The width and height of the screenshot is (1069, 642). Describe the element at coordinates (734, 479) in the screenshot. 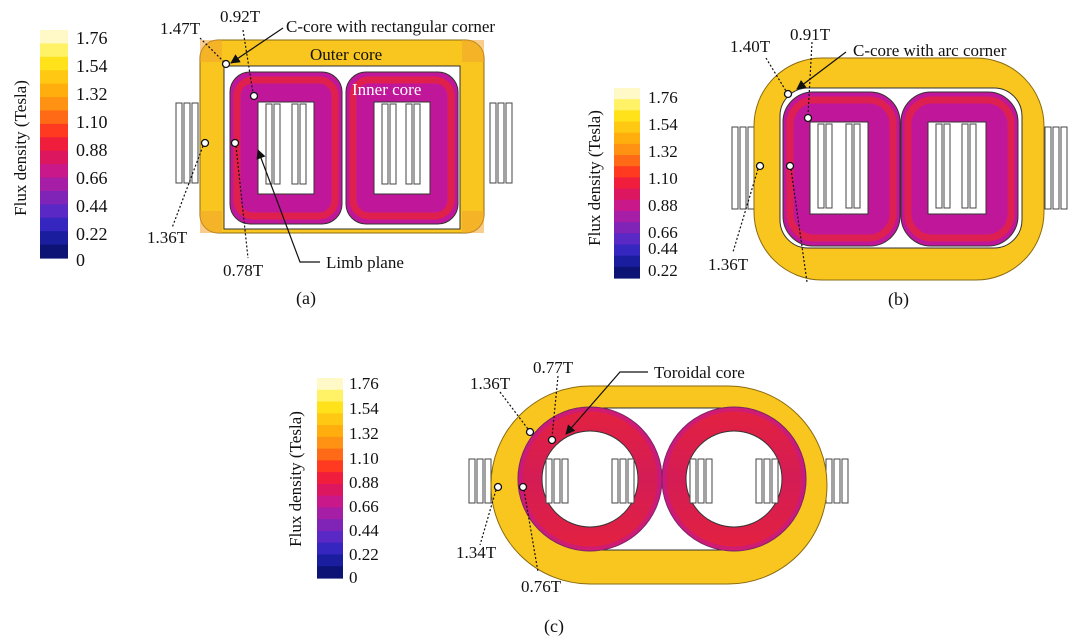

I see `toroid-c-right` at that location.